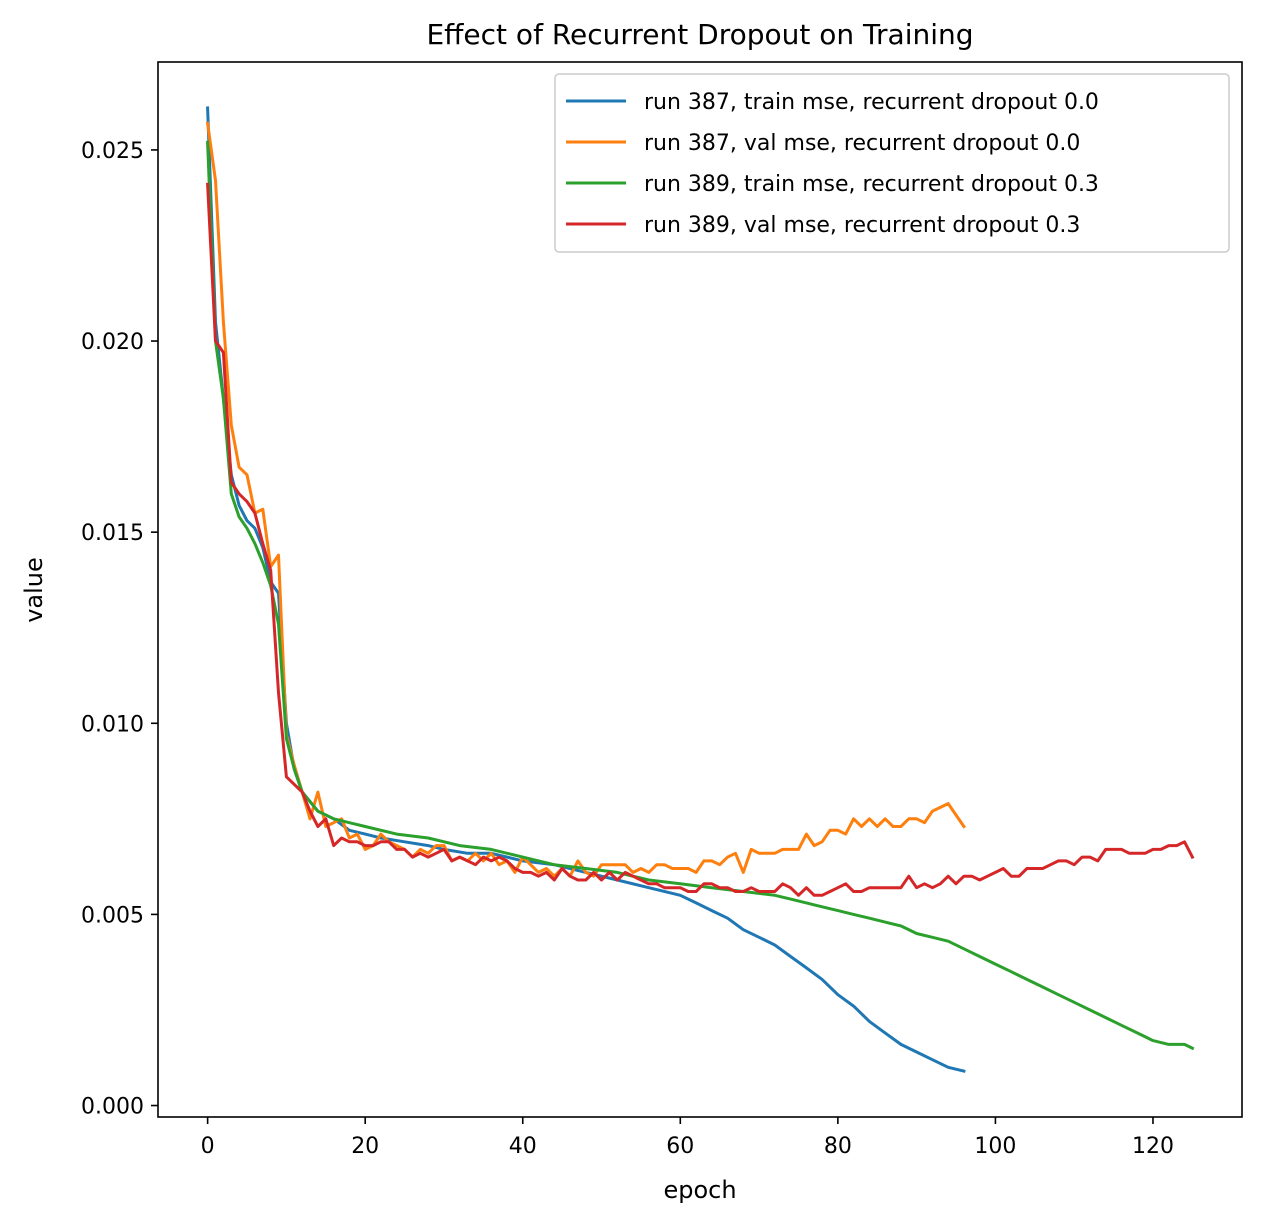 The height and width of the screenshot is (1226, 1262). I want to click on x-tick-label: 80, so click(838, 1146).